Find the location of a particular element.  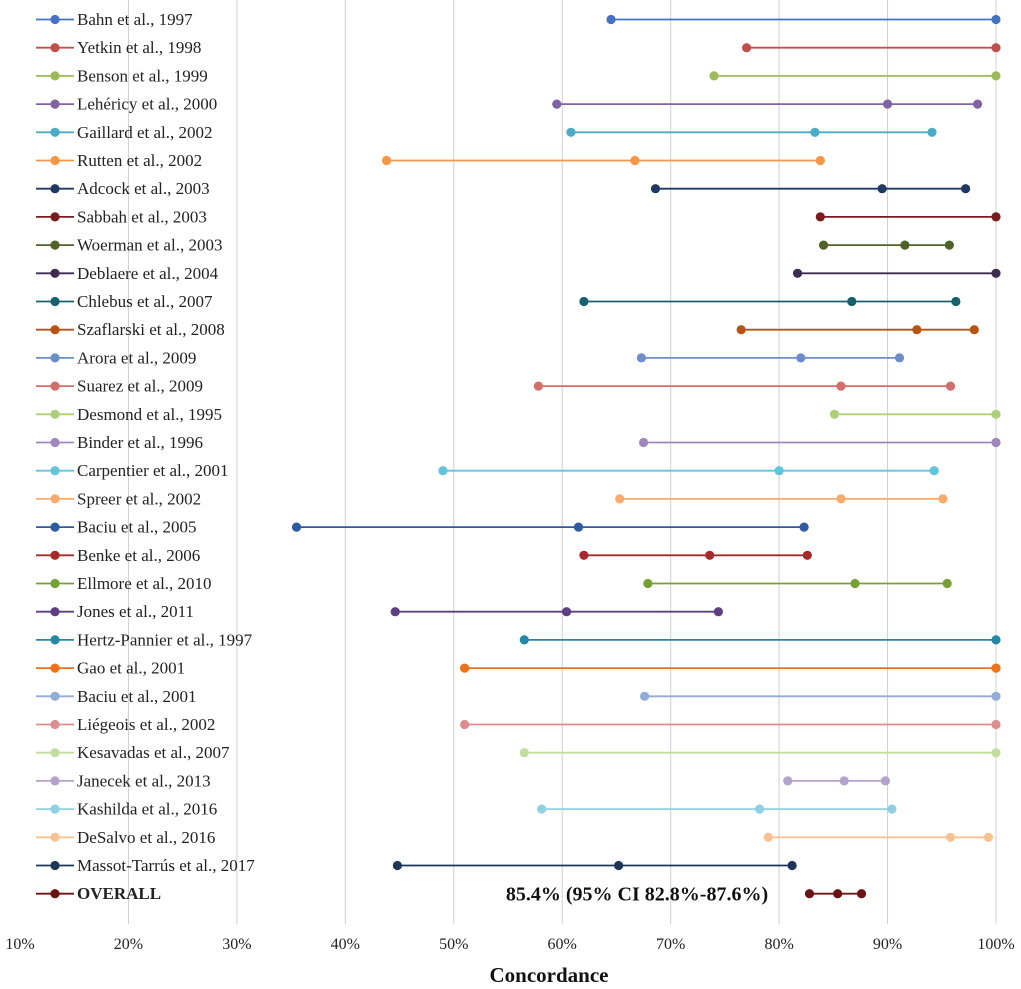

legend-label-ellmore-et-al-2010: Ellmore et al., 2010 is located at coordinates (144, 583).